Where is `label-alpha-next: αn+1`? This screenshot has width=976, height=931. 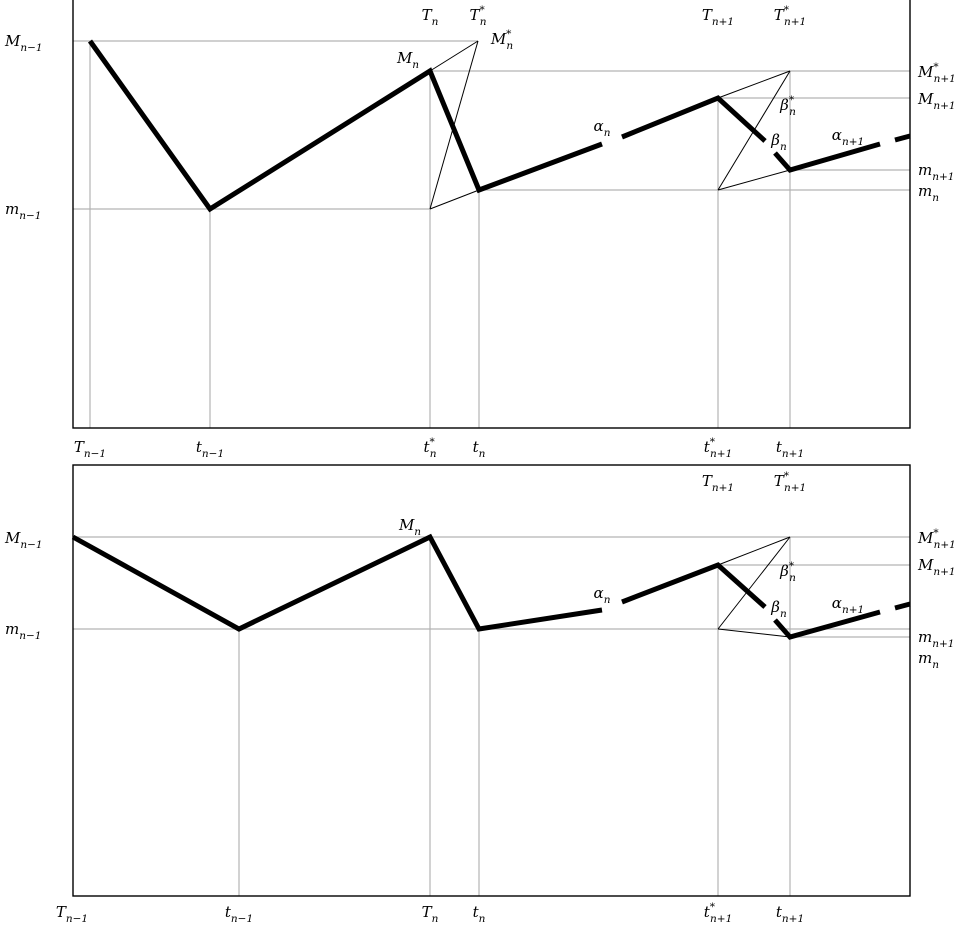
label-alpha-next: αn+1 is located at coordinates (848, 605).